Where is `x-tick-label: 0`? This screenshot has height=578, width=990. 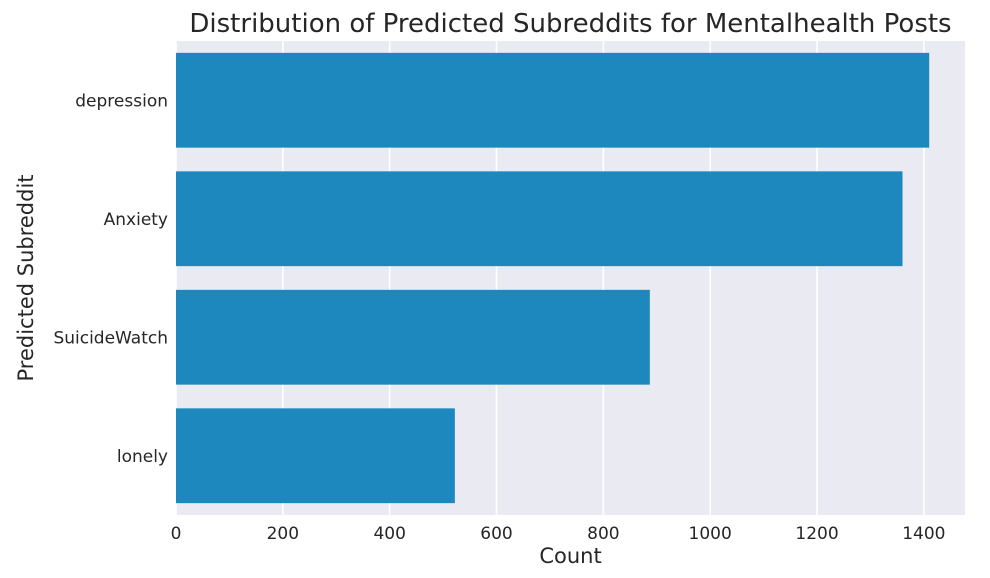
x-tick-label: 0 is located at coordinates (176, 534).